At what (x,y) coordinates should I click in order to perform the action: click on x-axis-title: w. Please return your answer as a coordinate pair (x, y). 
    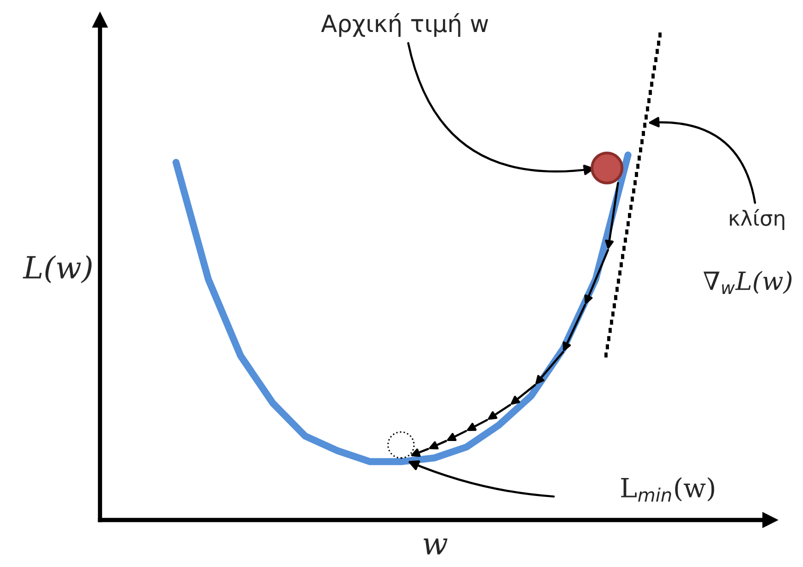
    Looking at the image, I should click on (436, 546).